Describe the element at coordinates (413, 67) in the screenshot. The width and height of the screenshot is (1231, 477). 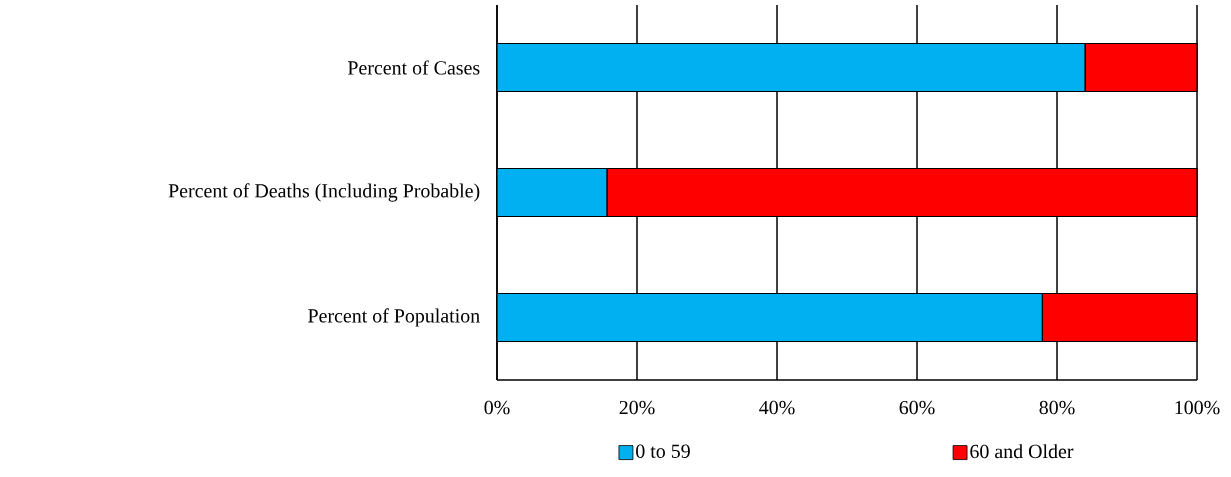
I see `y-tick-label: Percent of Cases` at that location.